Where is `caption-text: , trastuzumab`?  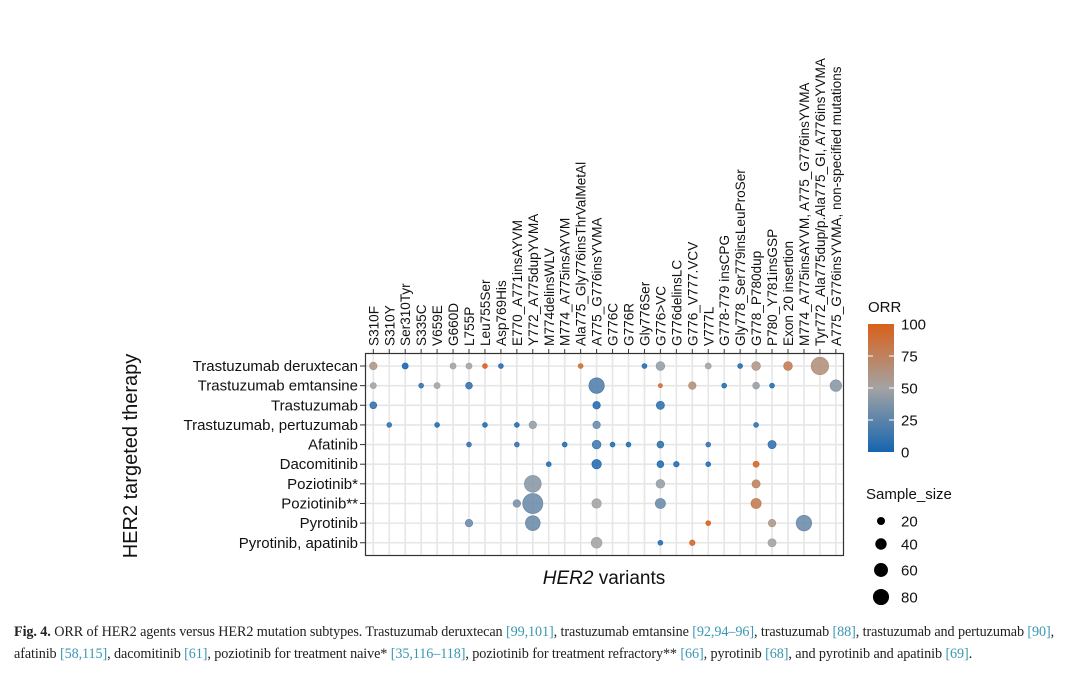 caption-text: , trastuzumab is located at coordinates (793, 632).